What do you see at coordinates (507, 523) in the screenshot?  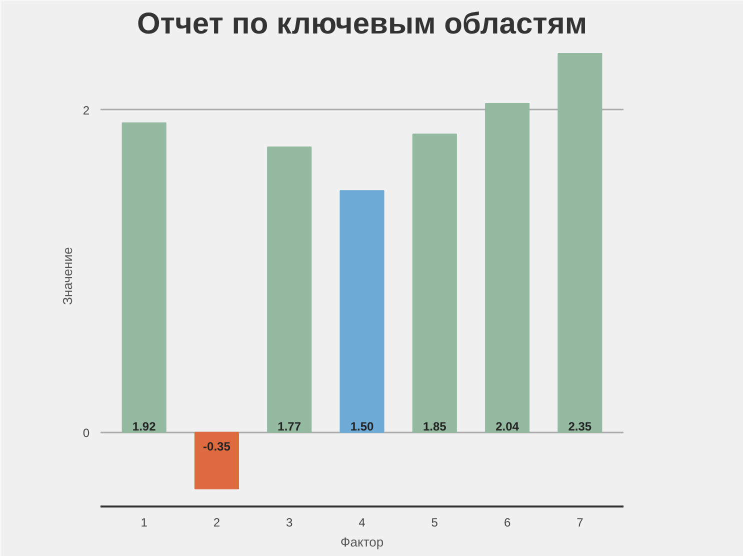 I see `x-tick-label: 6` at bounding box center [507, 523].